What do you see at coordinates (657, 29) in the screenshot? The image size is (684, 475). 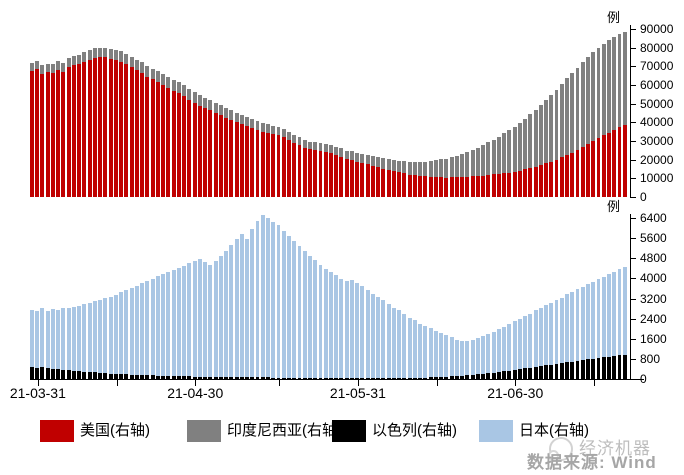 I see `top-y-tick-label: 90000` at bounding box center [657, 29].